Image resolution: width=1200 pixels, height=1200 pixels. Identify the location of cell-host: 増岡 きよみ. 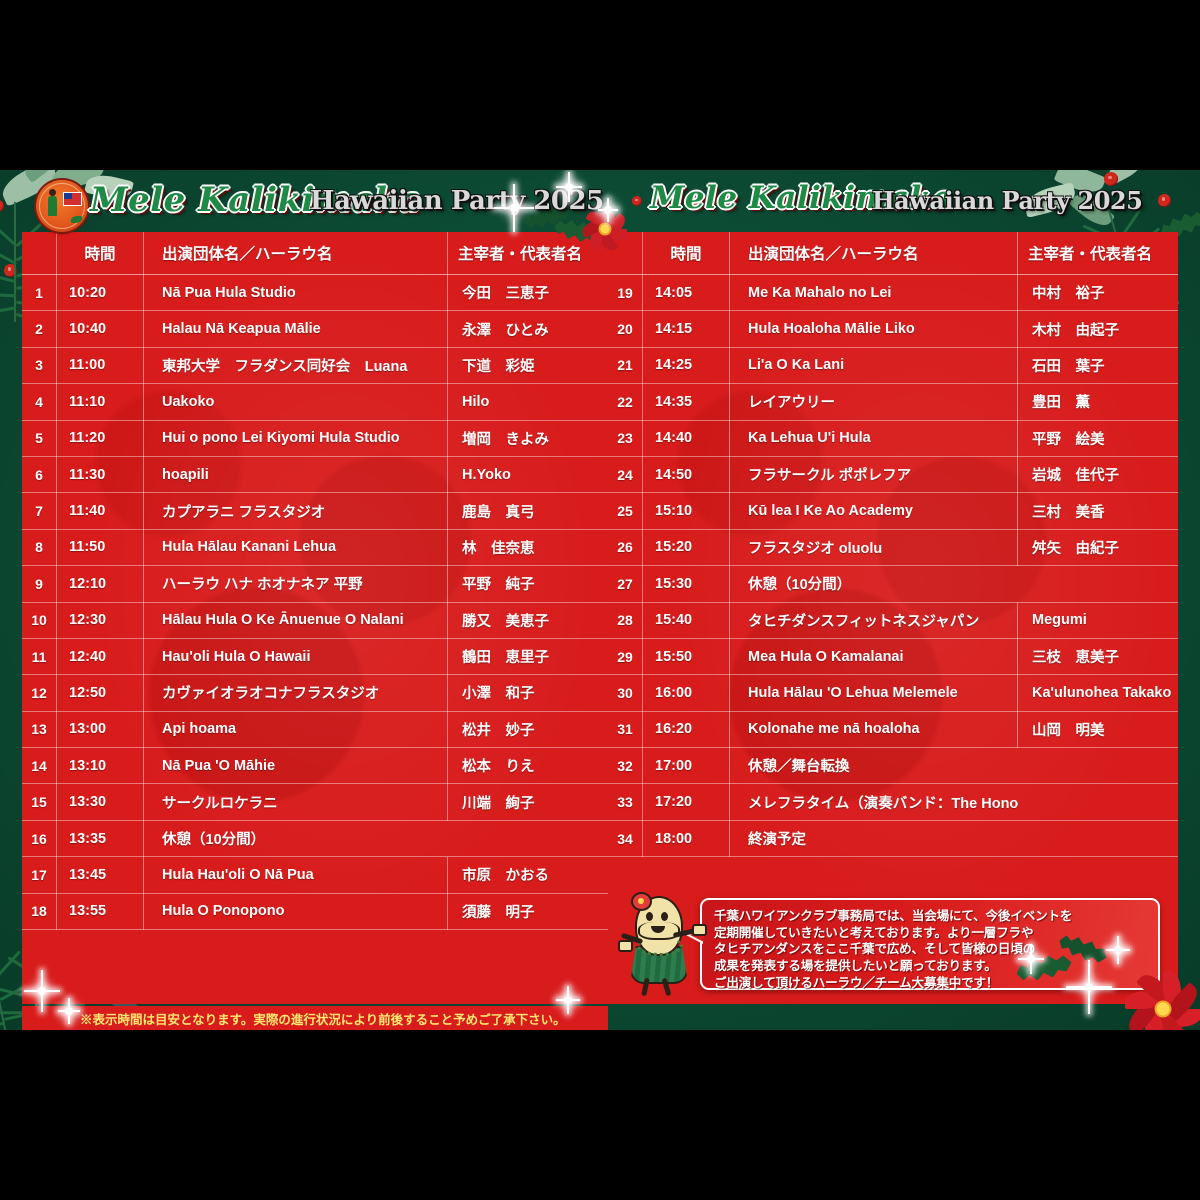
(527, 438).